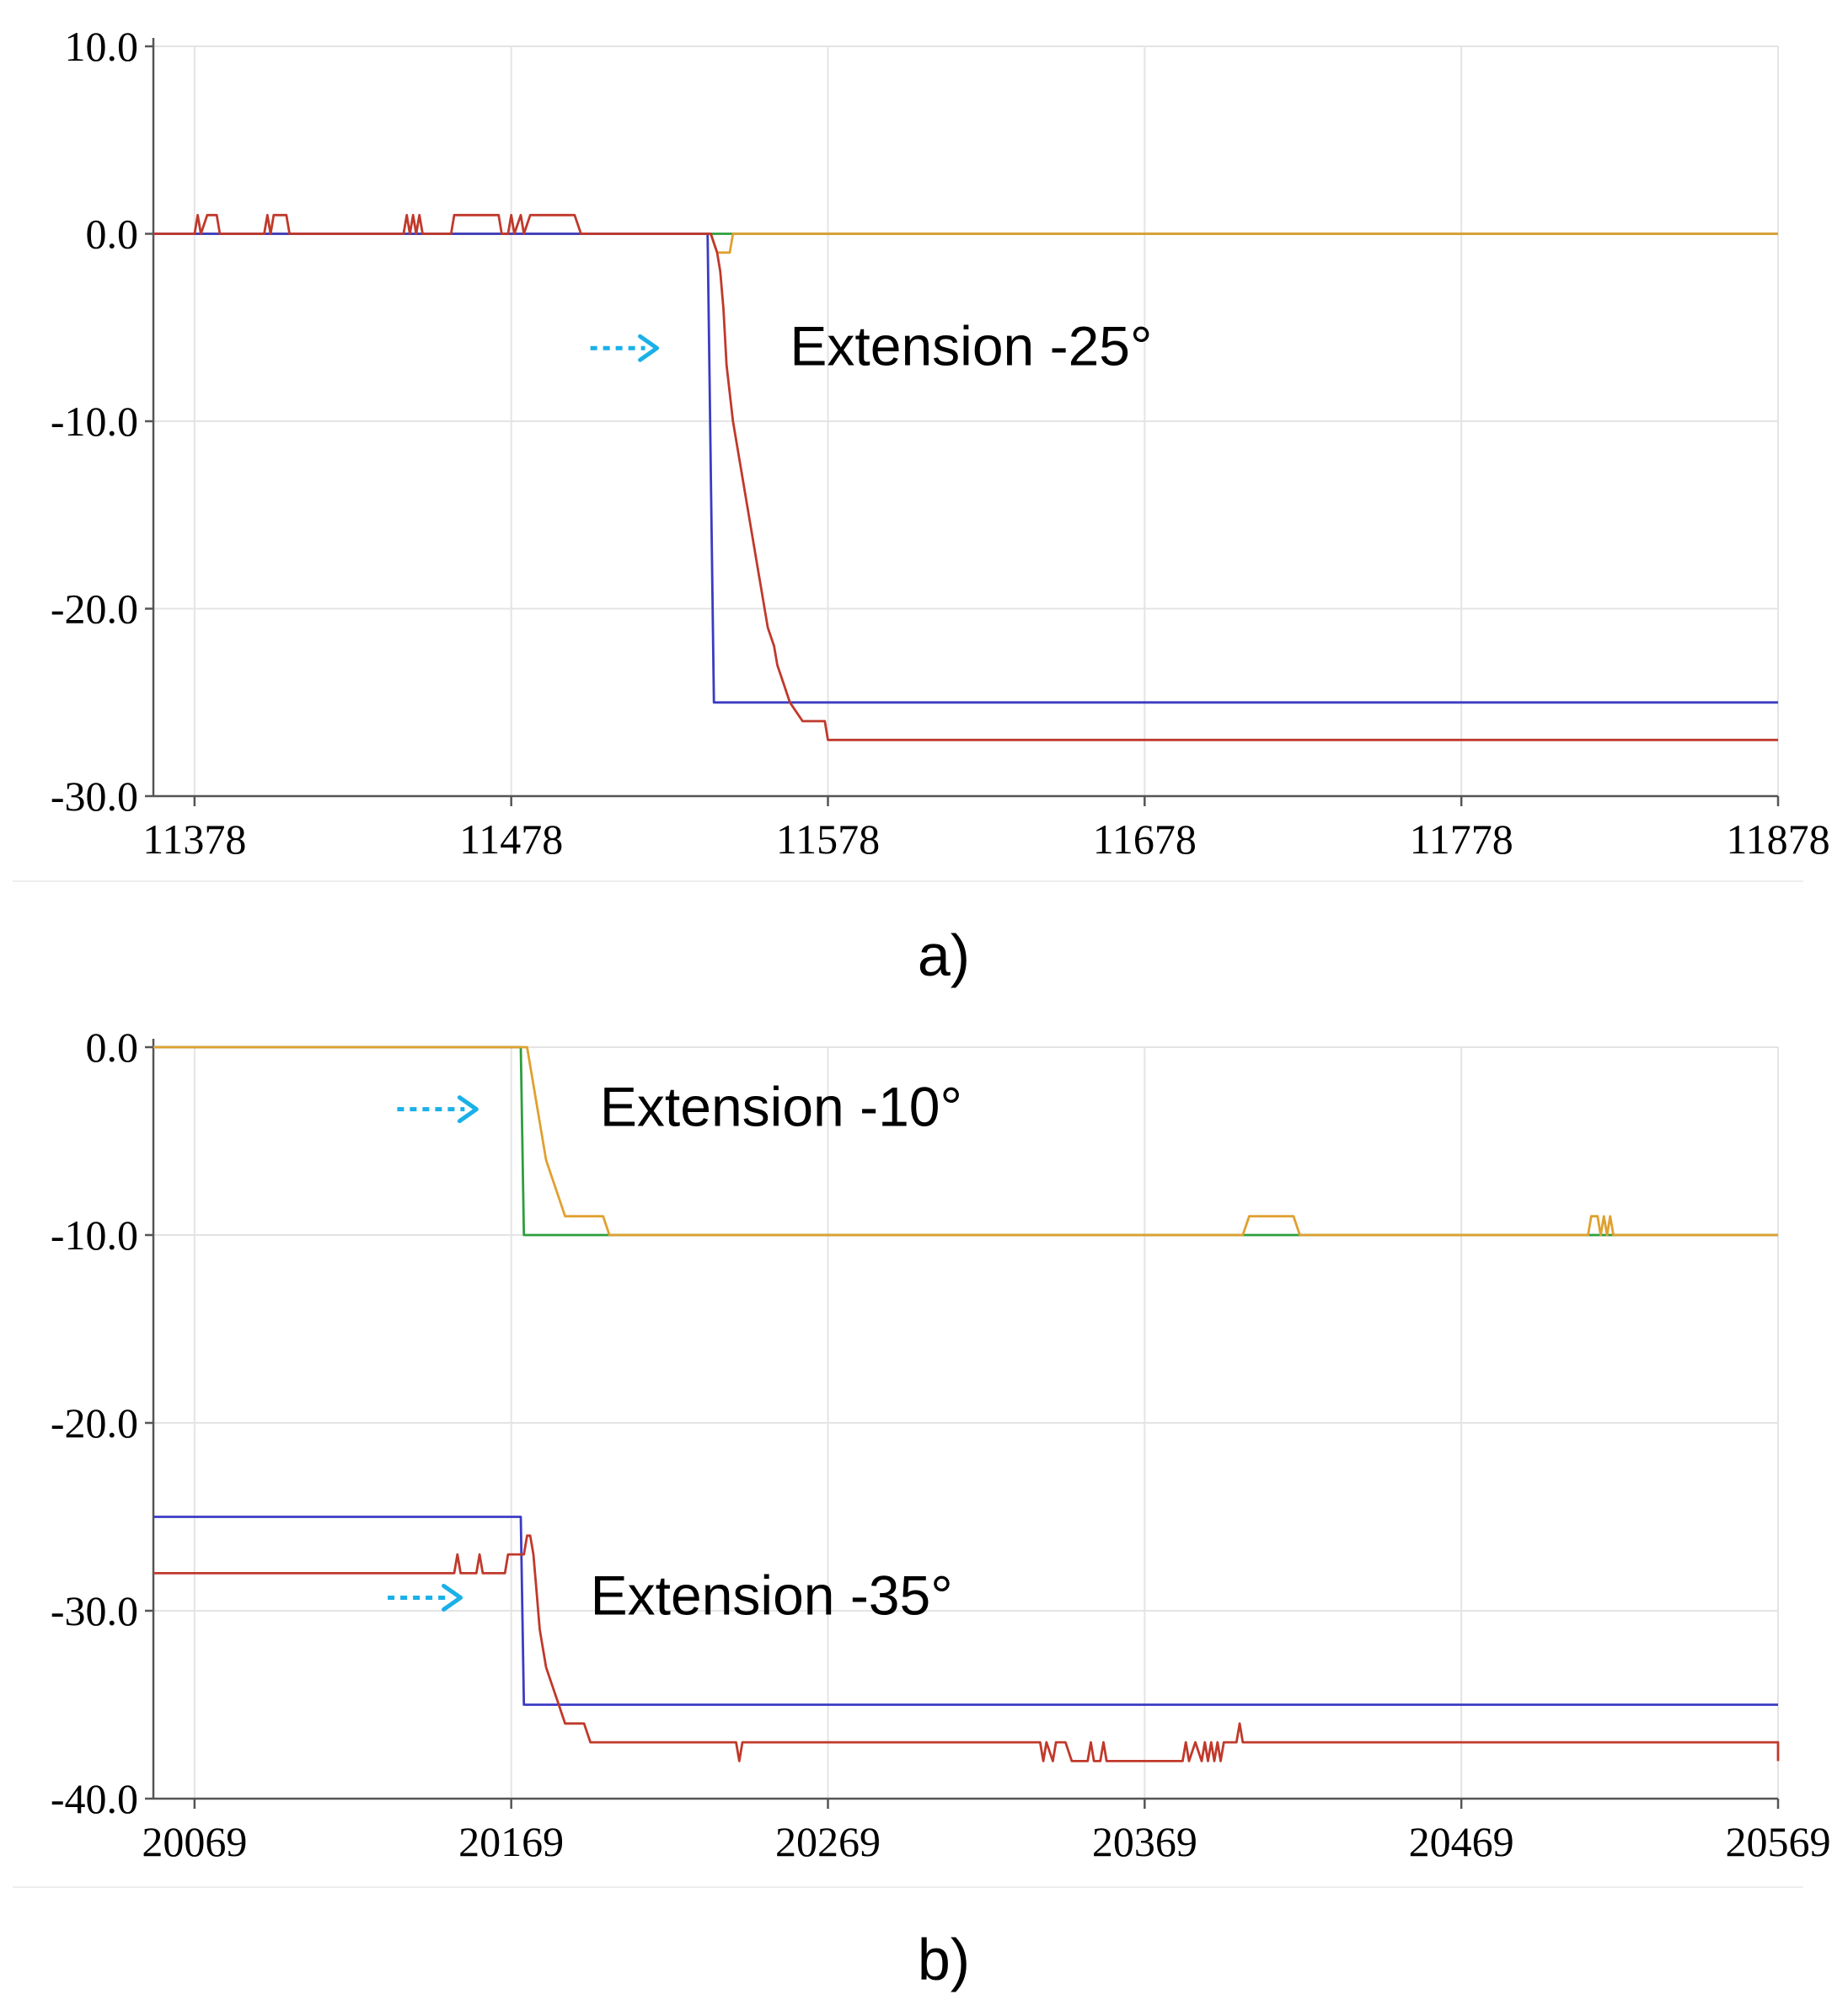 This screenshot has width=1848, height=2016. What do you see at coordinates (772, 1595) in the screenshot?
I see `panel-b-annotation-label: Extension -35°` at bounding box center [772, 1595].